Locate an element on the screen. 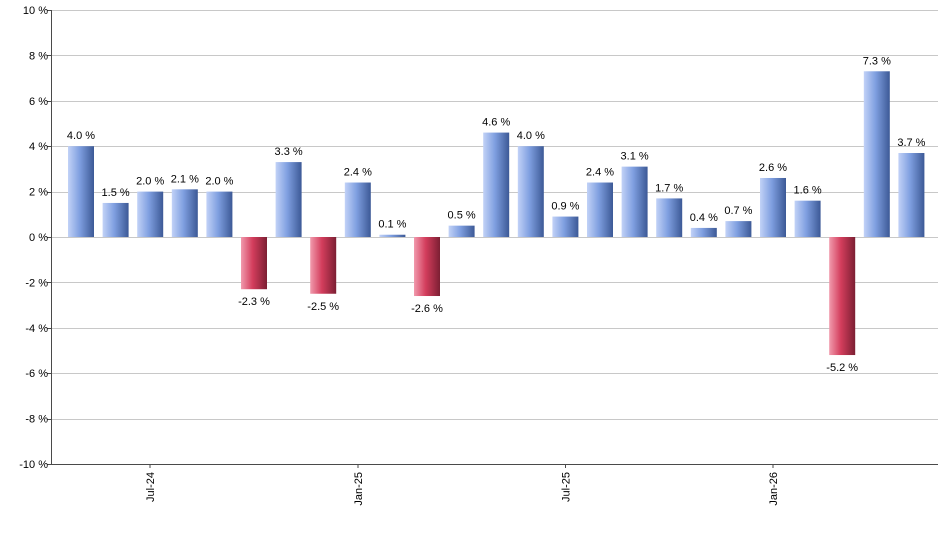  y-tick-label: 0 % is located at coordinates (38, 238).